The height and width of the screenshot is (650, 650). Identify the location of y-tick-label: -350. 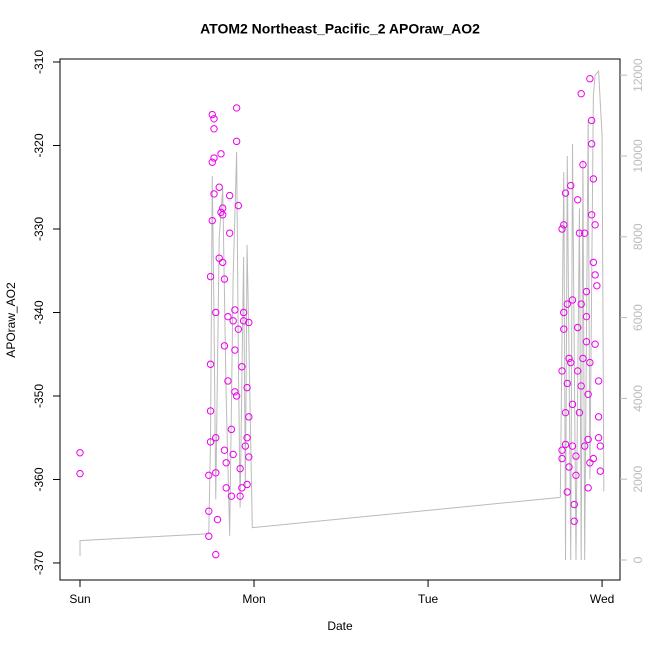
(39, 396).